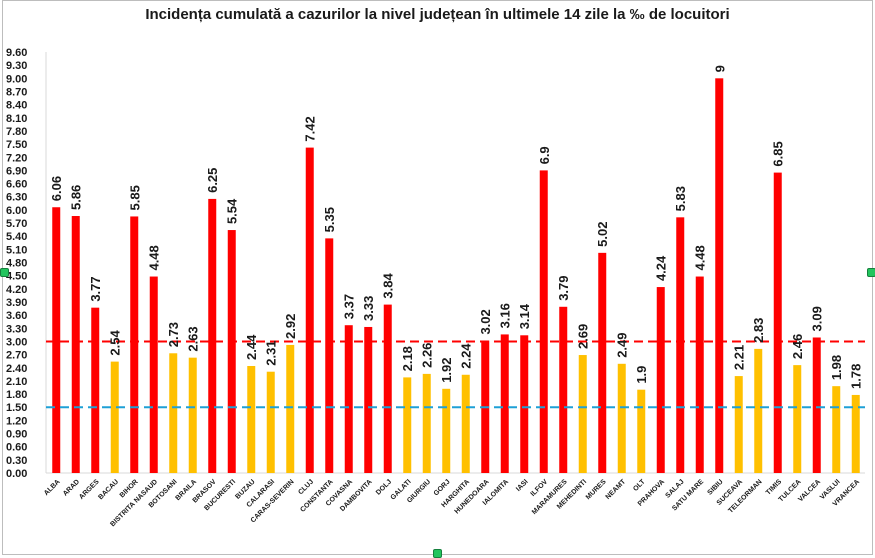 This screenshot has width=875, height=558. I want to click on bar-value-label: 2.18, so click(407, 358).